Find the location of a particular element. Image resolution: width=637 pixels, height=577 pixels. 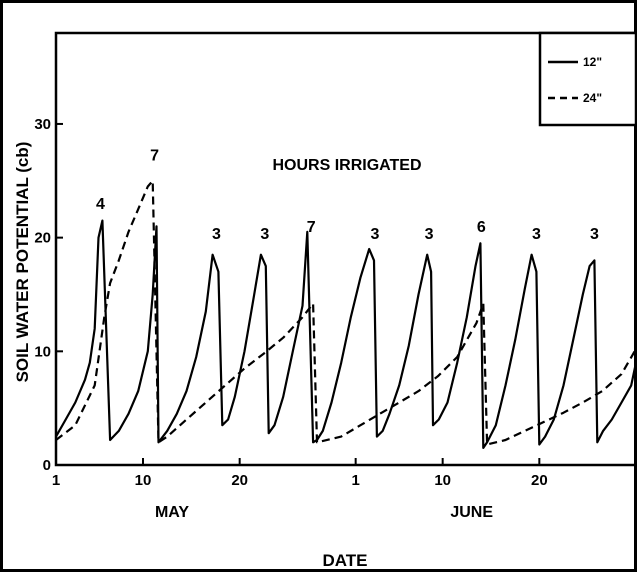

legend-box is located at coordinates (587, 79).